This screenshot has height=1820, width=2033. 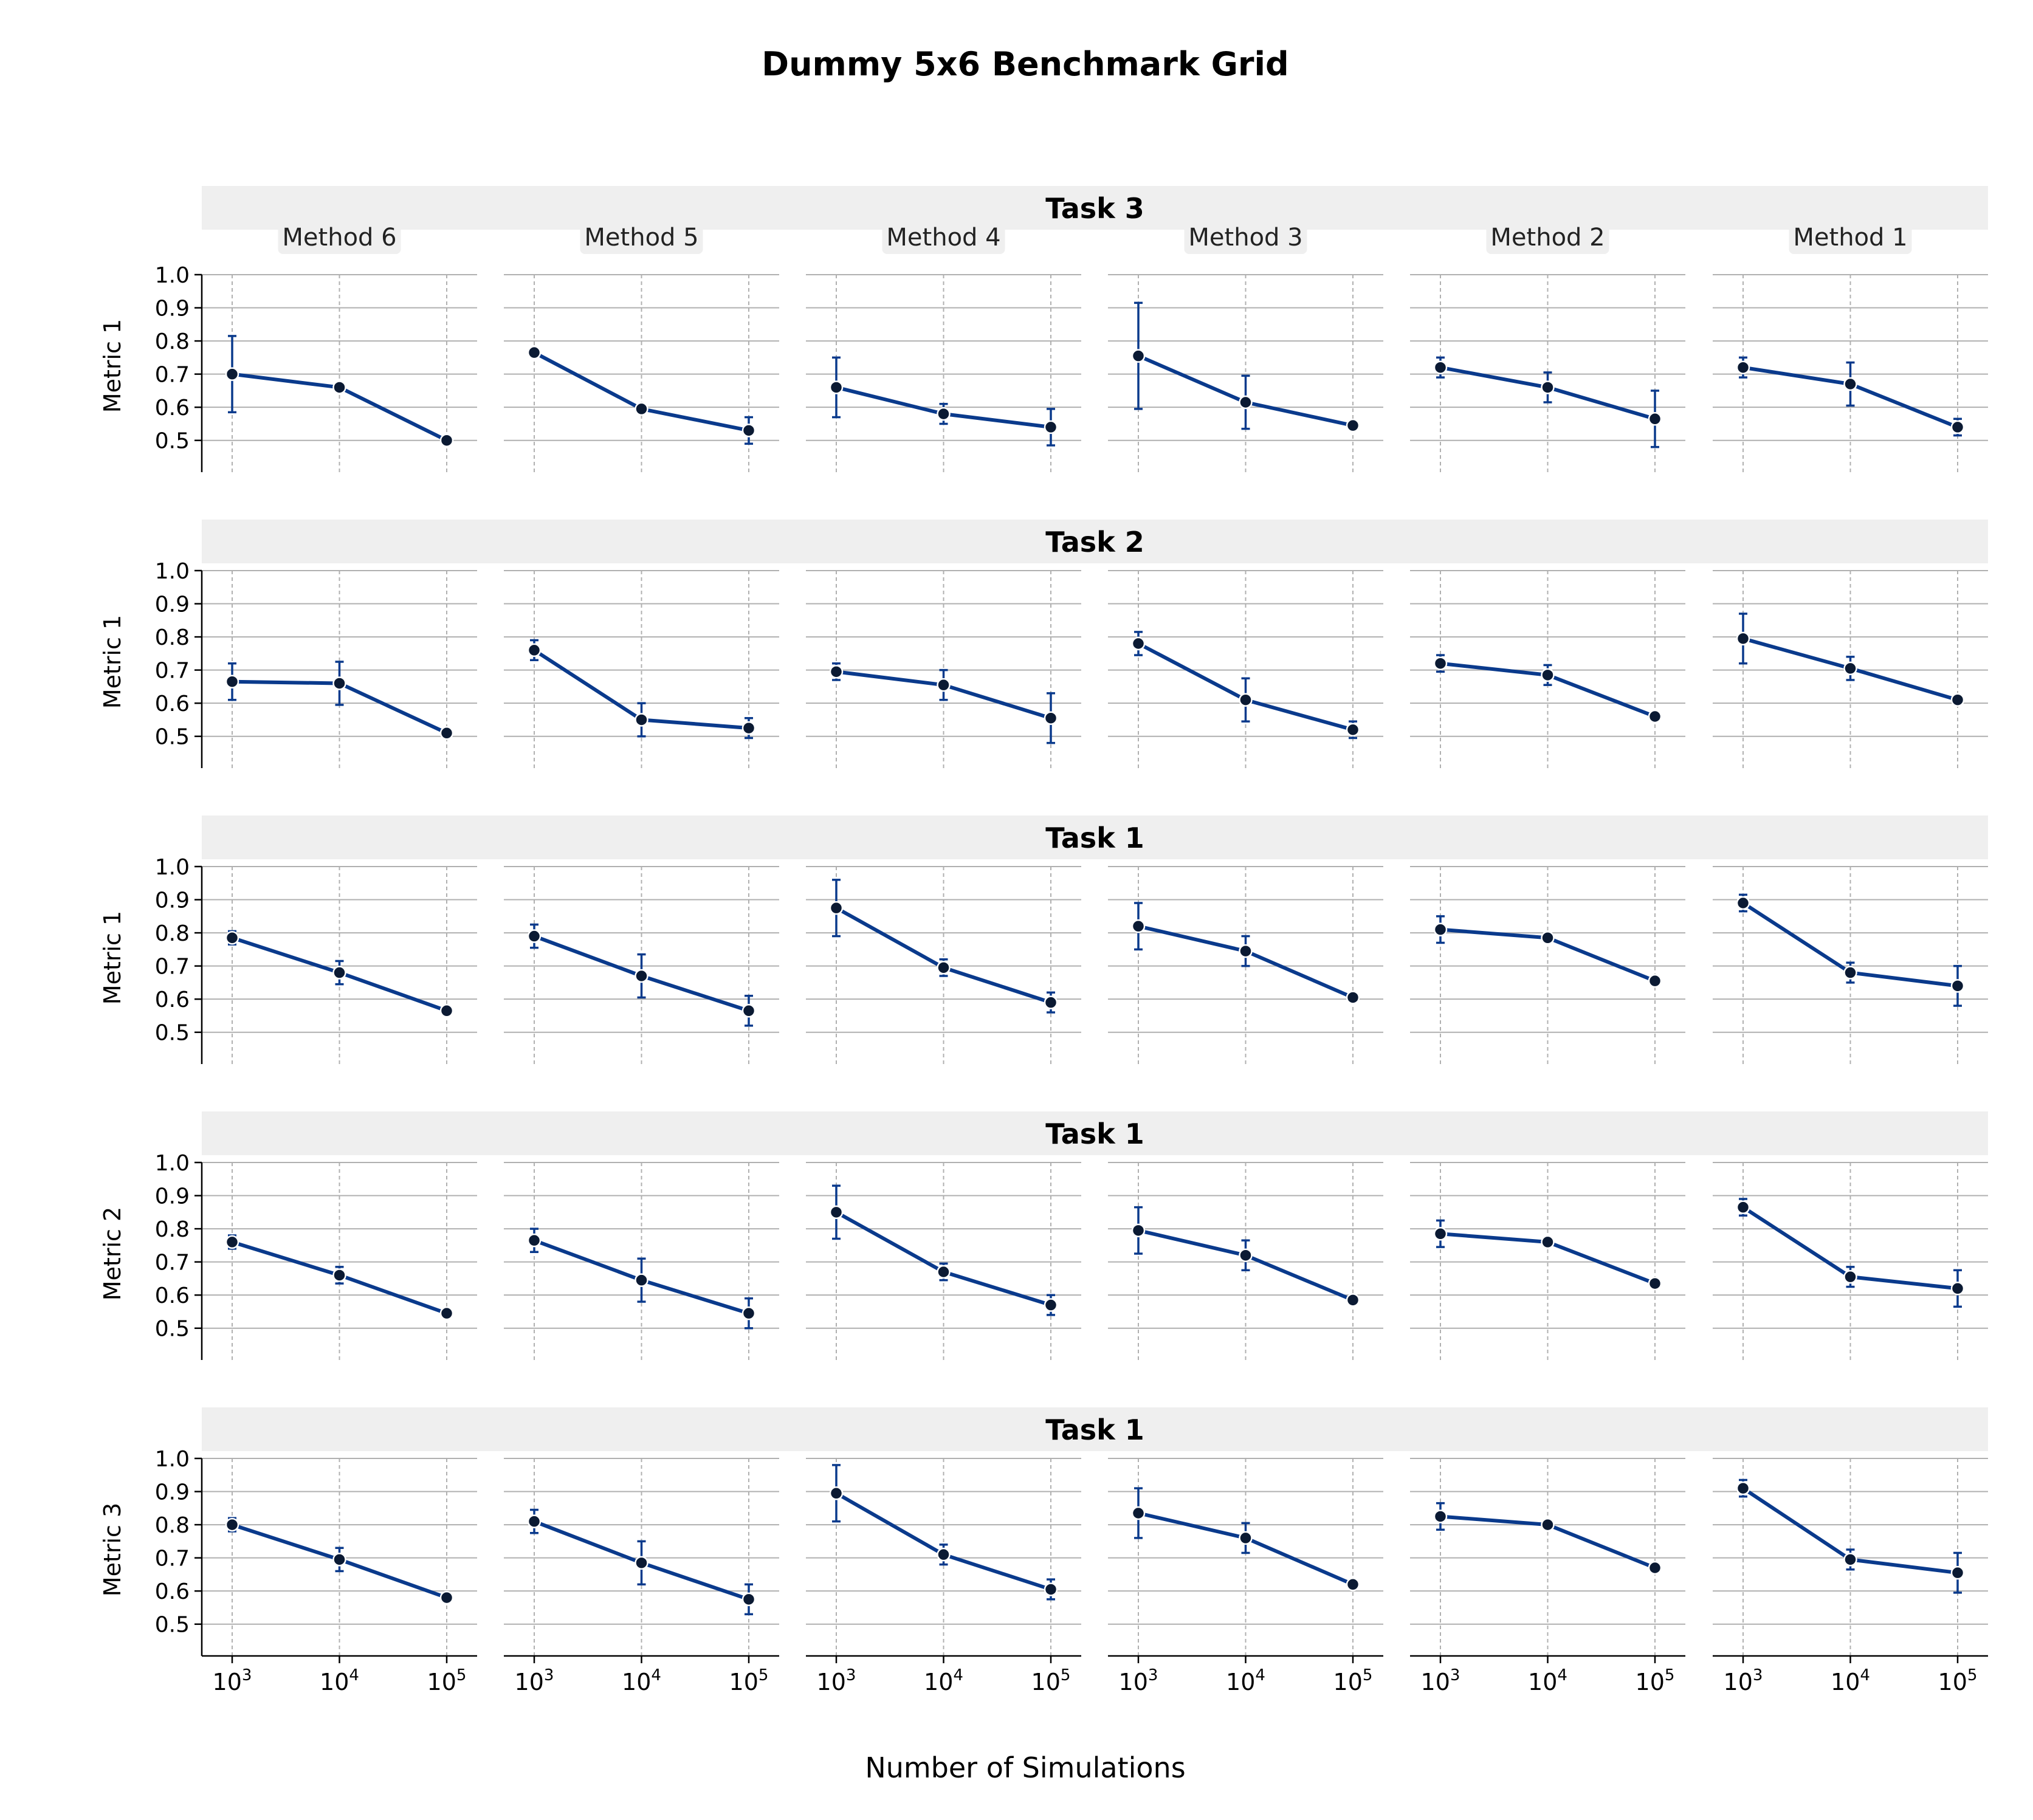 What do you see at coordinates (1025, 64) in the screenshot?
I see `chart-title: Dummy 5x6 Benchmark Grid` at bounding box center [1025, 64].